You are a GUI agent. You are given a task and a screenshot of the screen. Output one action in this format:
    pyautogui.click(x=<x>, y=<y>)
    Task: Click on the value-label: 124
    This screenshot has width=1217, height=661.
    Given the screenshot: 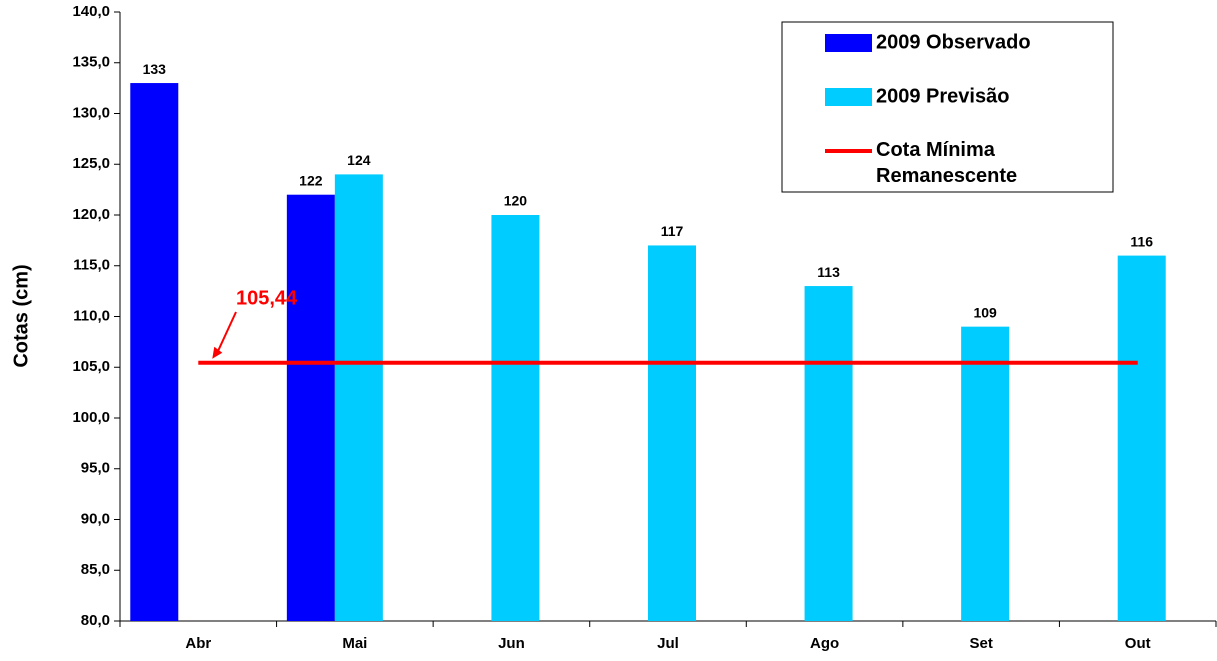 What is the action you would take?
    pyautogui.click(x=359, y=160)
    